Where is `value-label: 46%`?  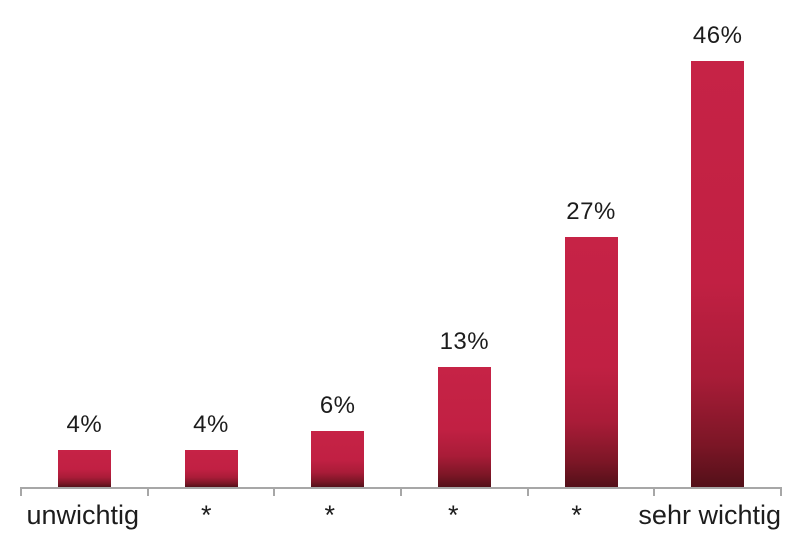
value-label: 46% is located at coordinates (717, 35).